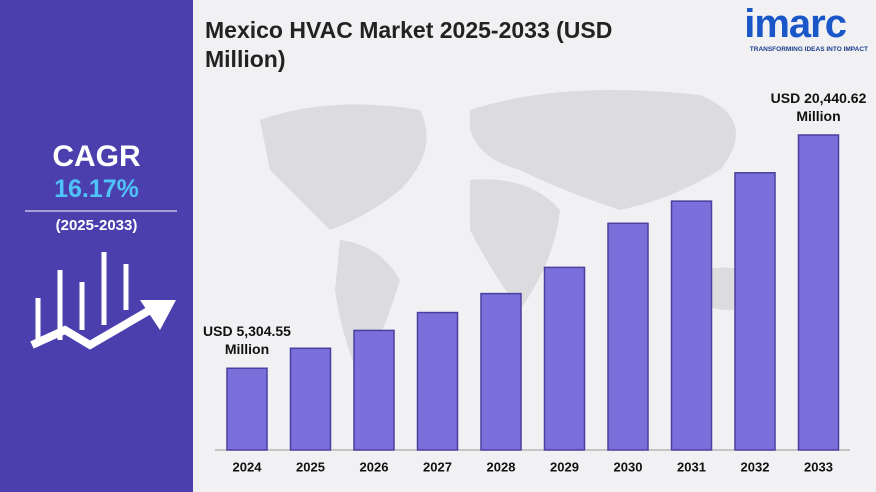 This screenshot has height=492, width=876. Describe the element at coordinates (437, 466) in the screenshot. I see `x-tick-label: 2027` at that location.